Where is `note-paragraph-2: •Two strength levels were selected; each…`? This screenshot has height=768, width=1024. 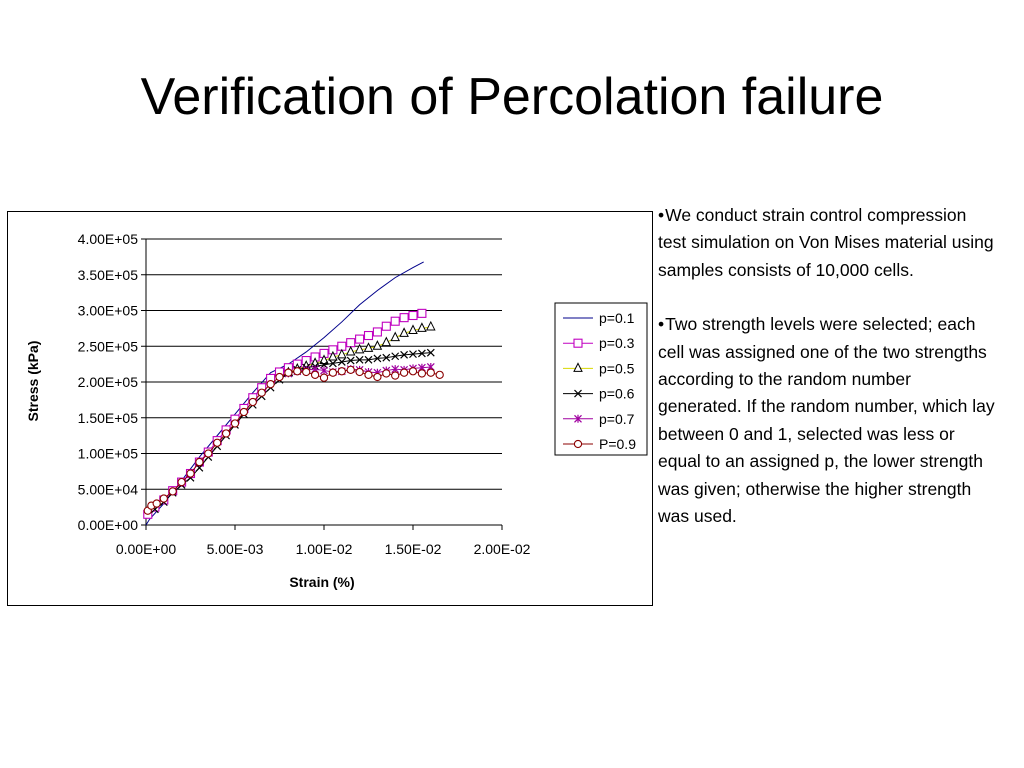
note-paragraph-2: •Two strength levels were selected; each… is located at coordinates (828, 420).